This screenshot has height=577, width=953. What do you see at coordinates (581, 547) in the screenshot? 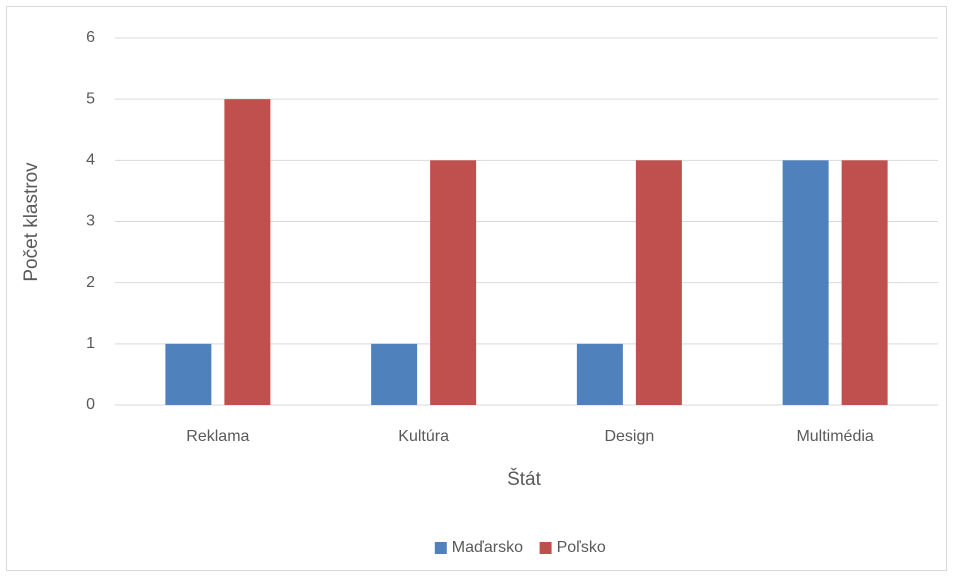
I see `legend-label: Poľsko` at bounding box center [581, 547].